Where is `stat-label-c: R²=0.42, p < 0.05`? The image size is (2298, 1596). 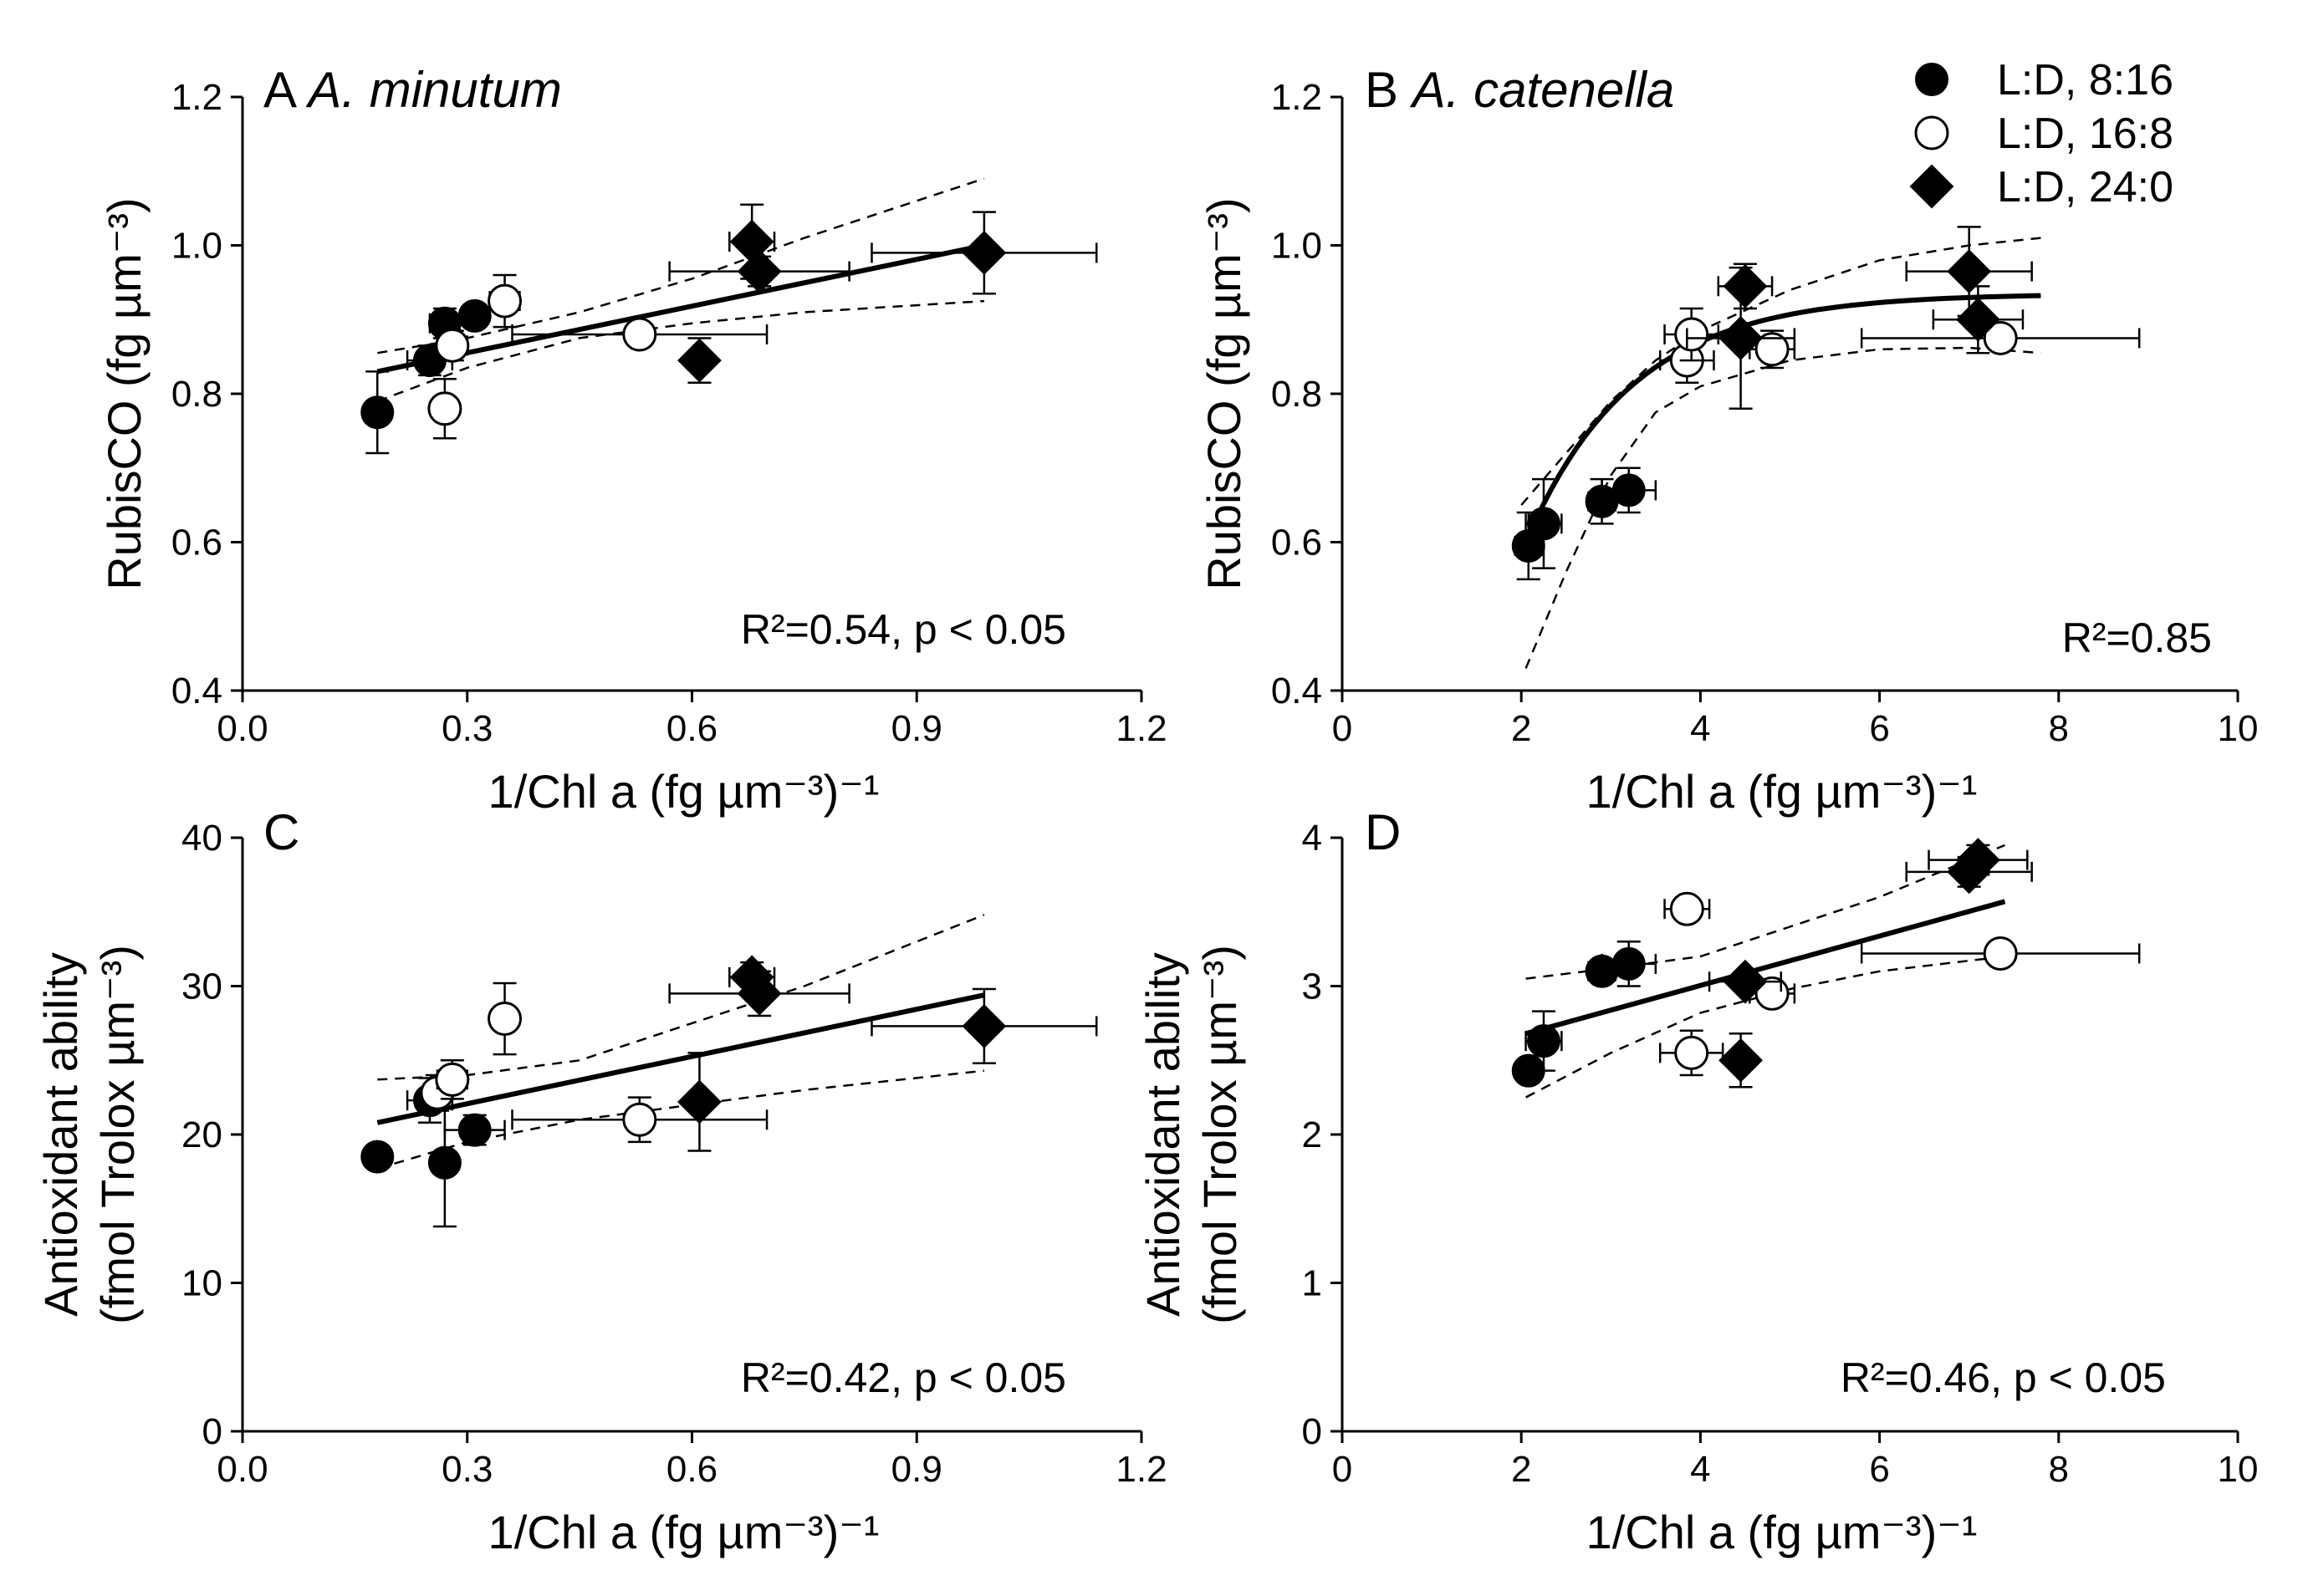 stat-label-c: R²=0.42, p < 0.05 is located at coordinates (903, 1377).